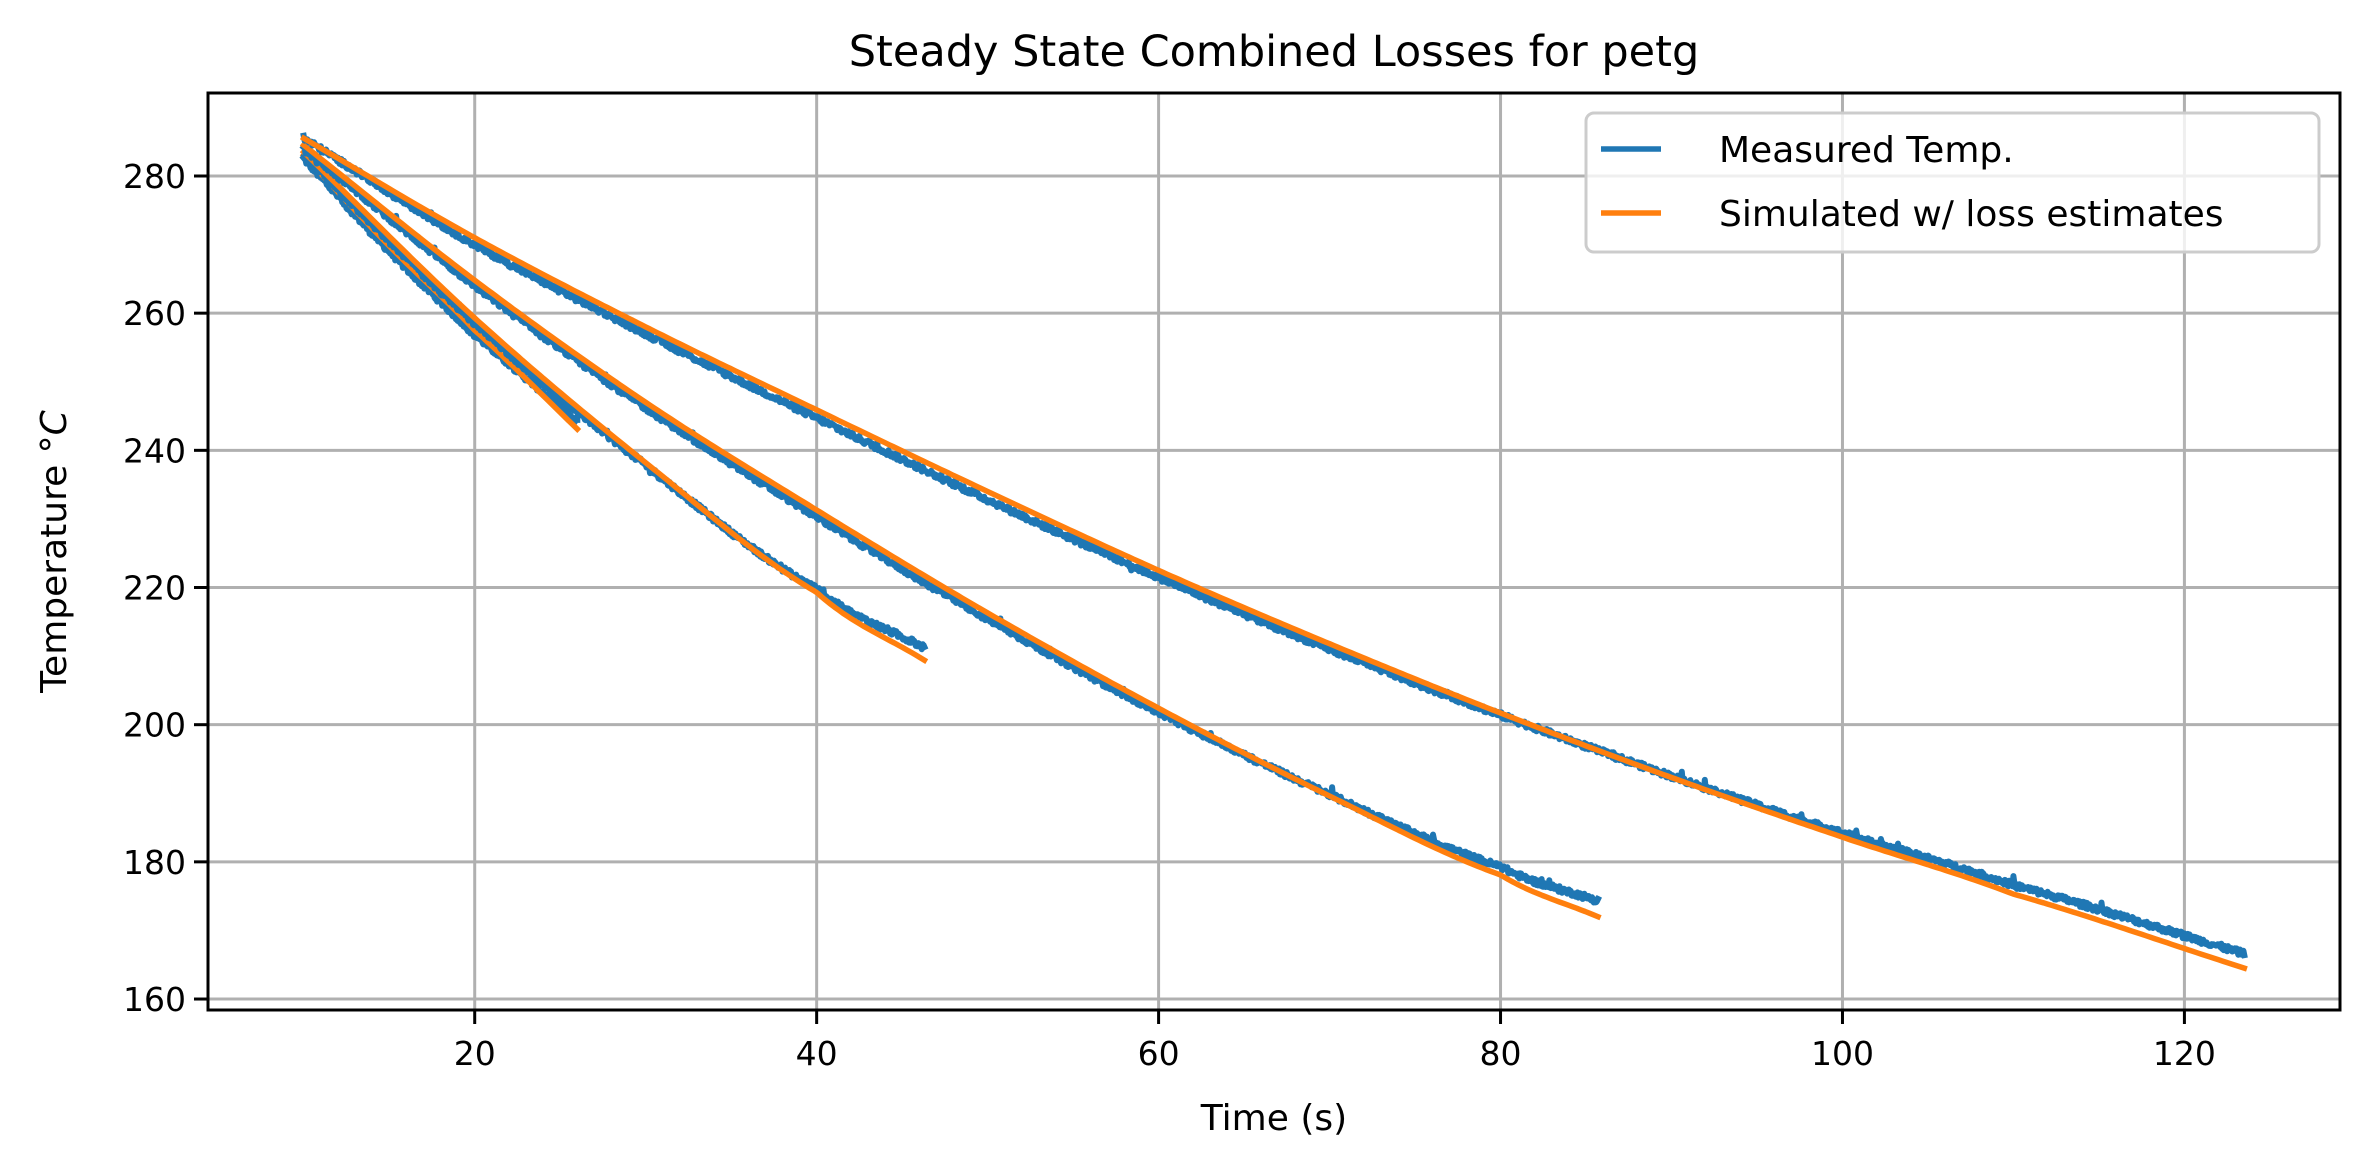 The width and height of the screenshot is (2370, 1170). What do you see at coordinates (1501, 1053) in the screenshot?
I see `x-tick-label: 80` at bounding box center [1501, 1053].